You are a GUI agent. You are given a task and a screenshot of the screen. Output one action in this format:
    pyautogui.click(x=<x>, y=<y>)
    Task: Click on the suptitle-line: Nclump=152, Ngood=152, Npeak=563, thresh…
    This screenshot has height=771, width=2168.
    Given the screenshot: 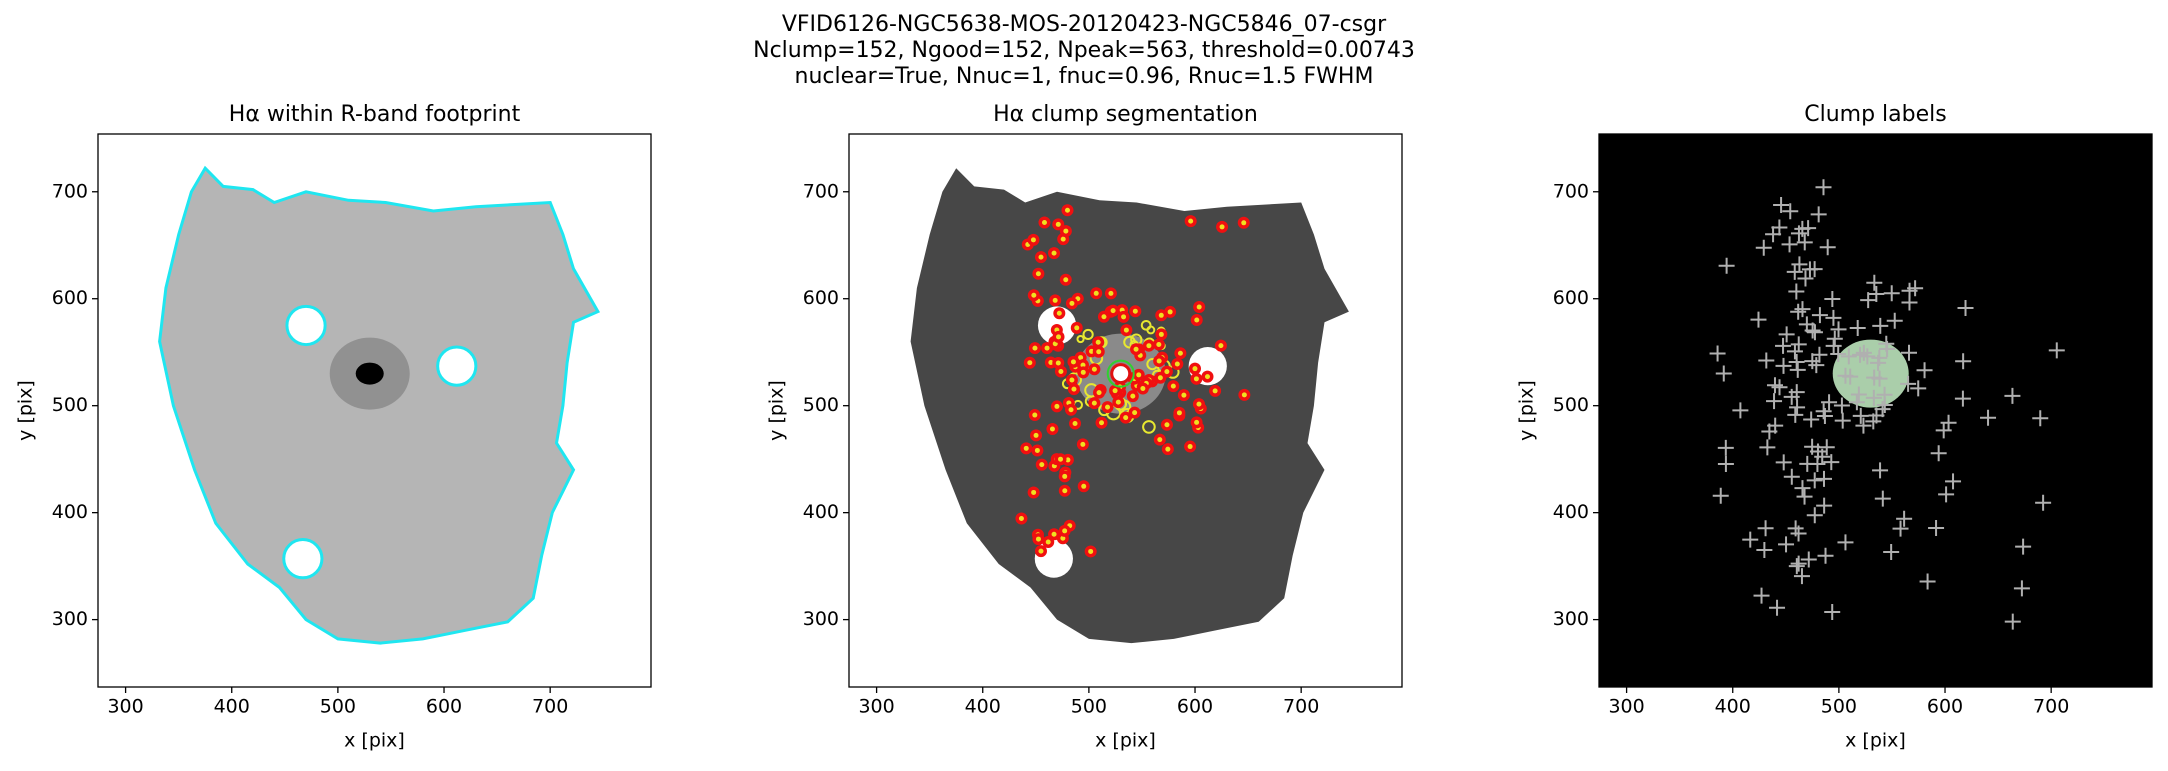 What is the action you would take?
    pyautogui.click(x=1084, y=50)
    